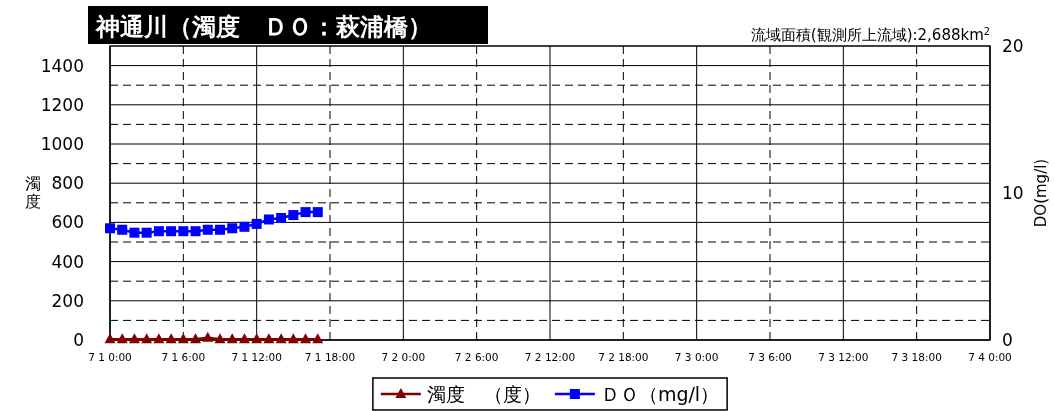  I want to click on y-tick-label: 1400, so click(62, 65).